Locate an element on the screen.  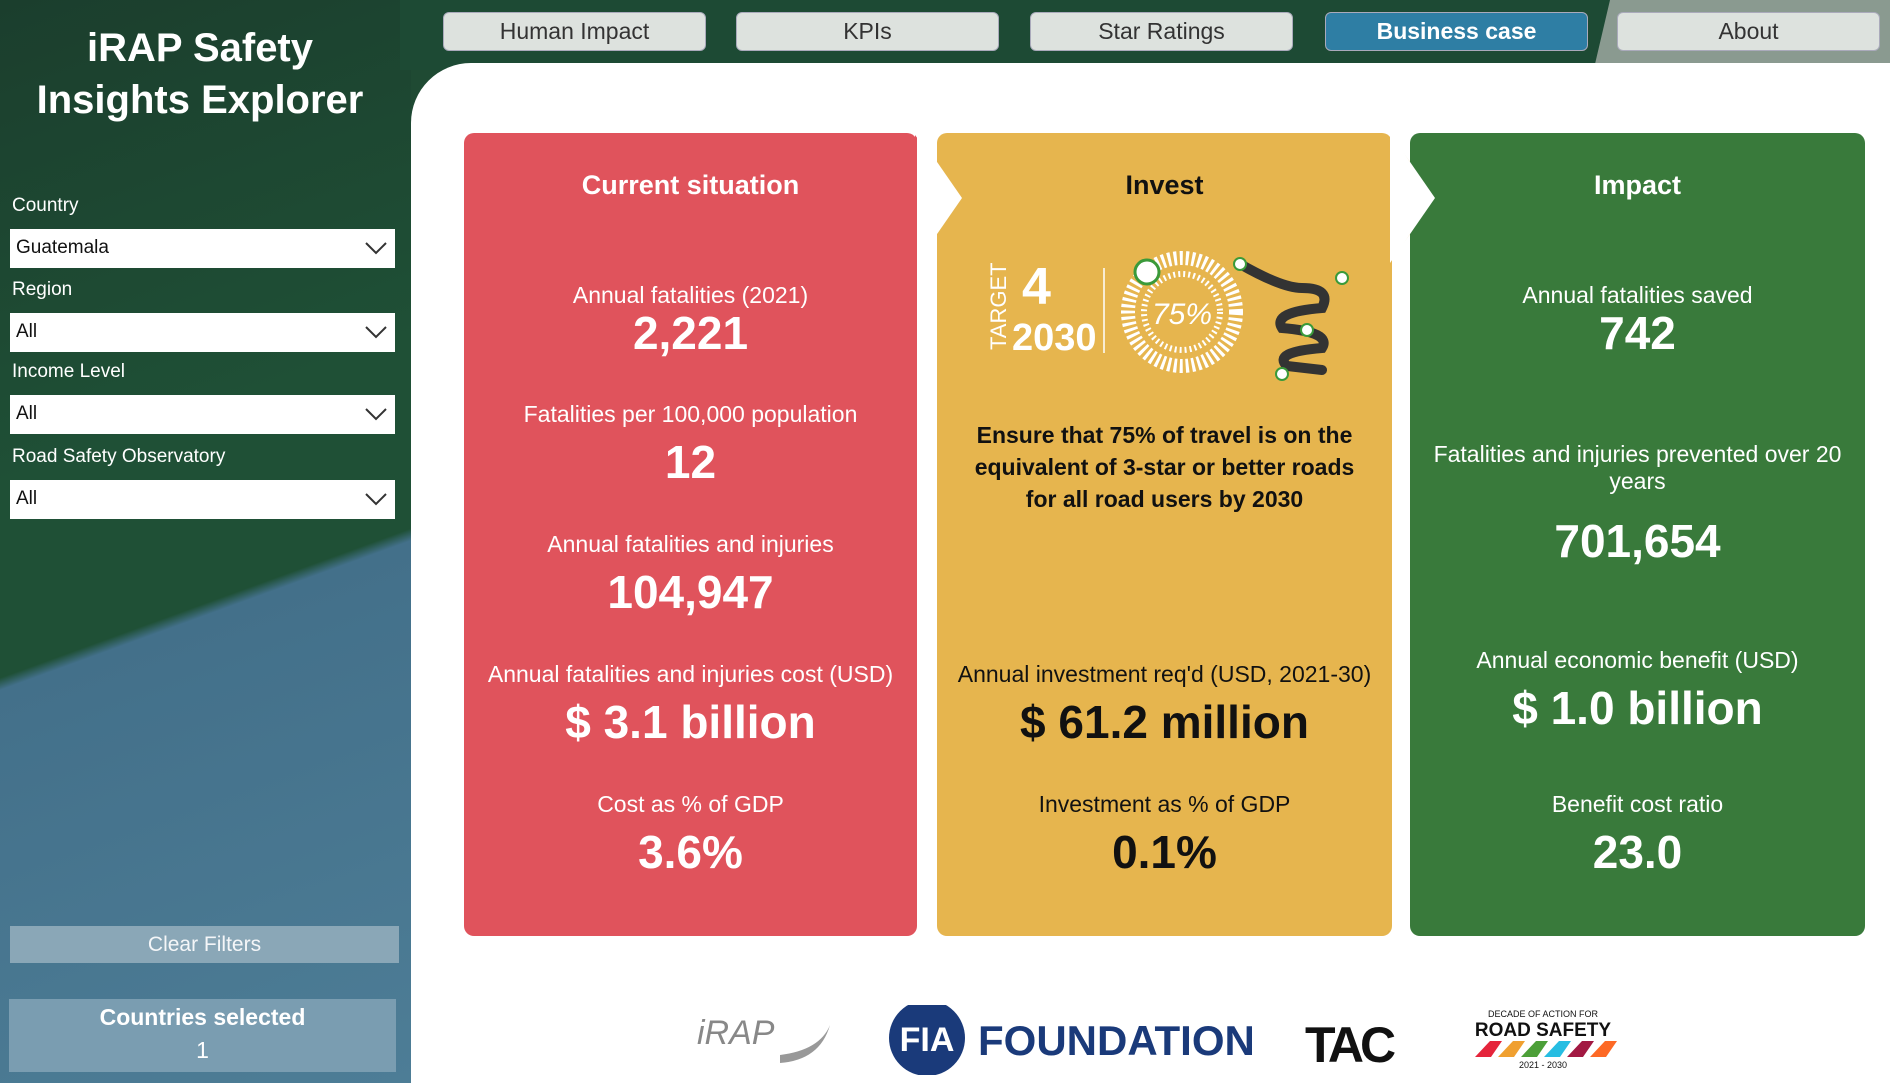
target-percent: 75% is located at coordinates (1182, 314).